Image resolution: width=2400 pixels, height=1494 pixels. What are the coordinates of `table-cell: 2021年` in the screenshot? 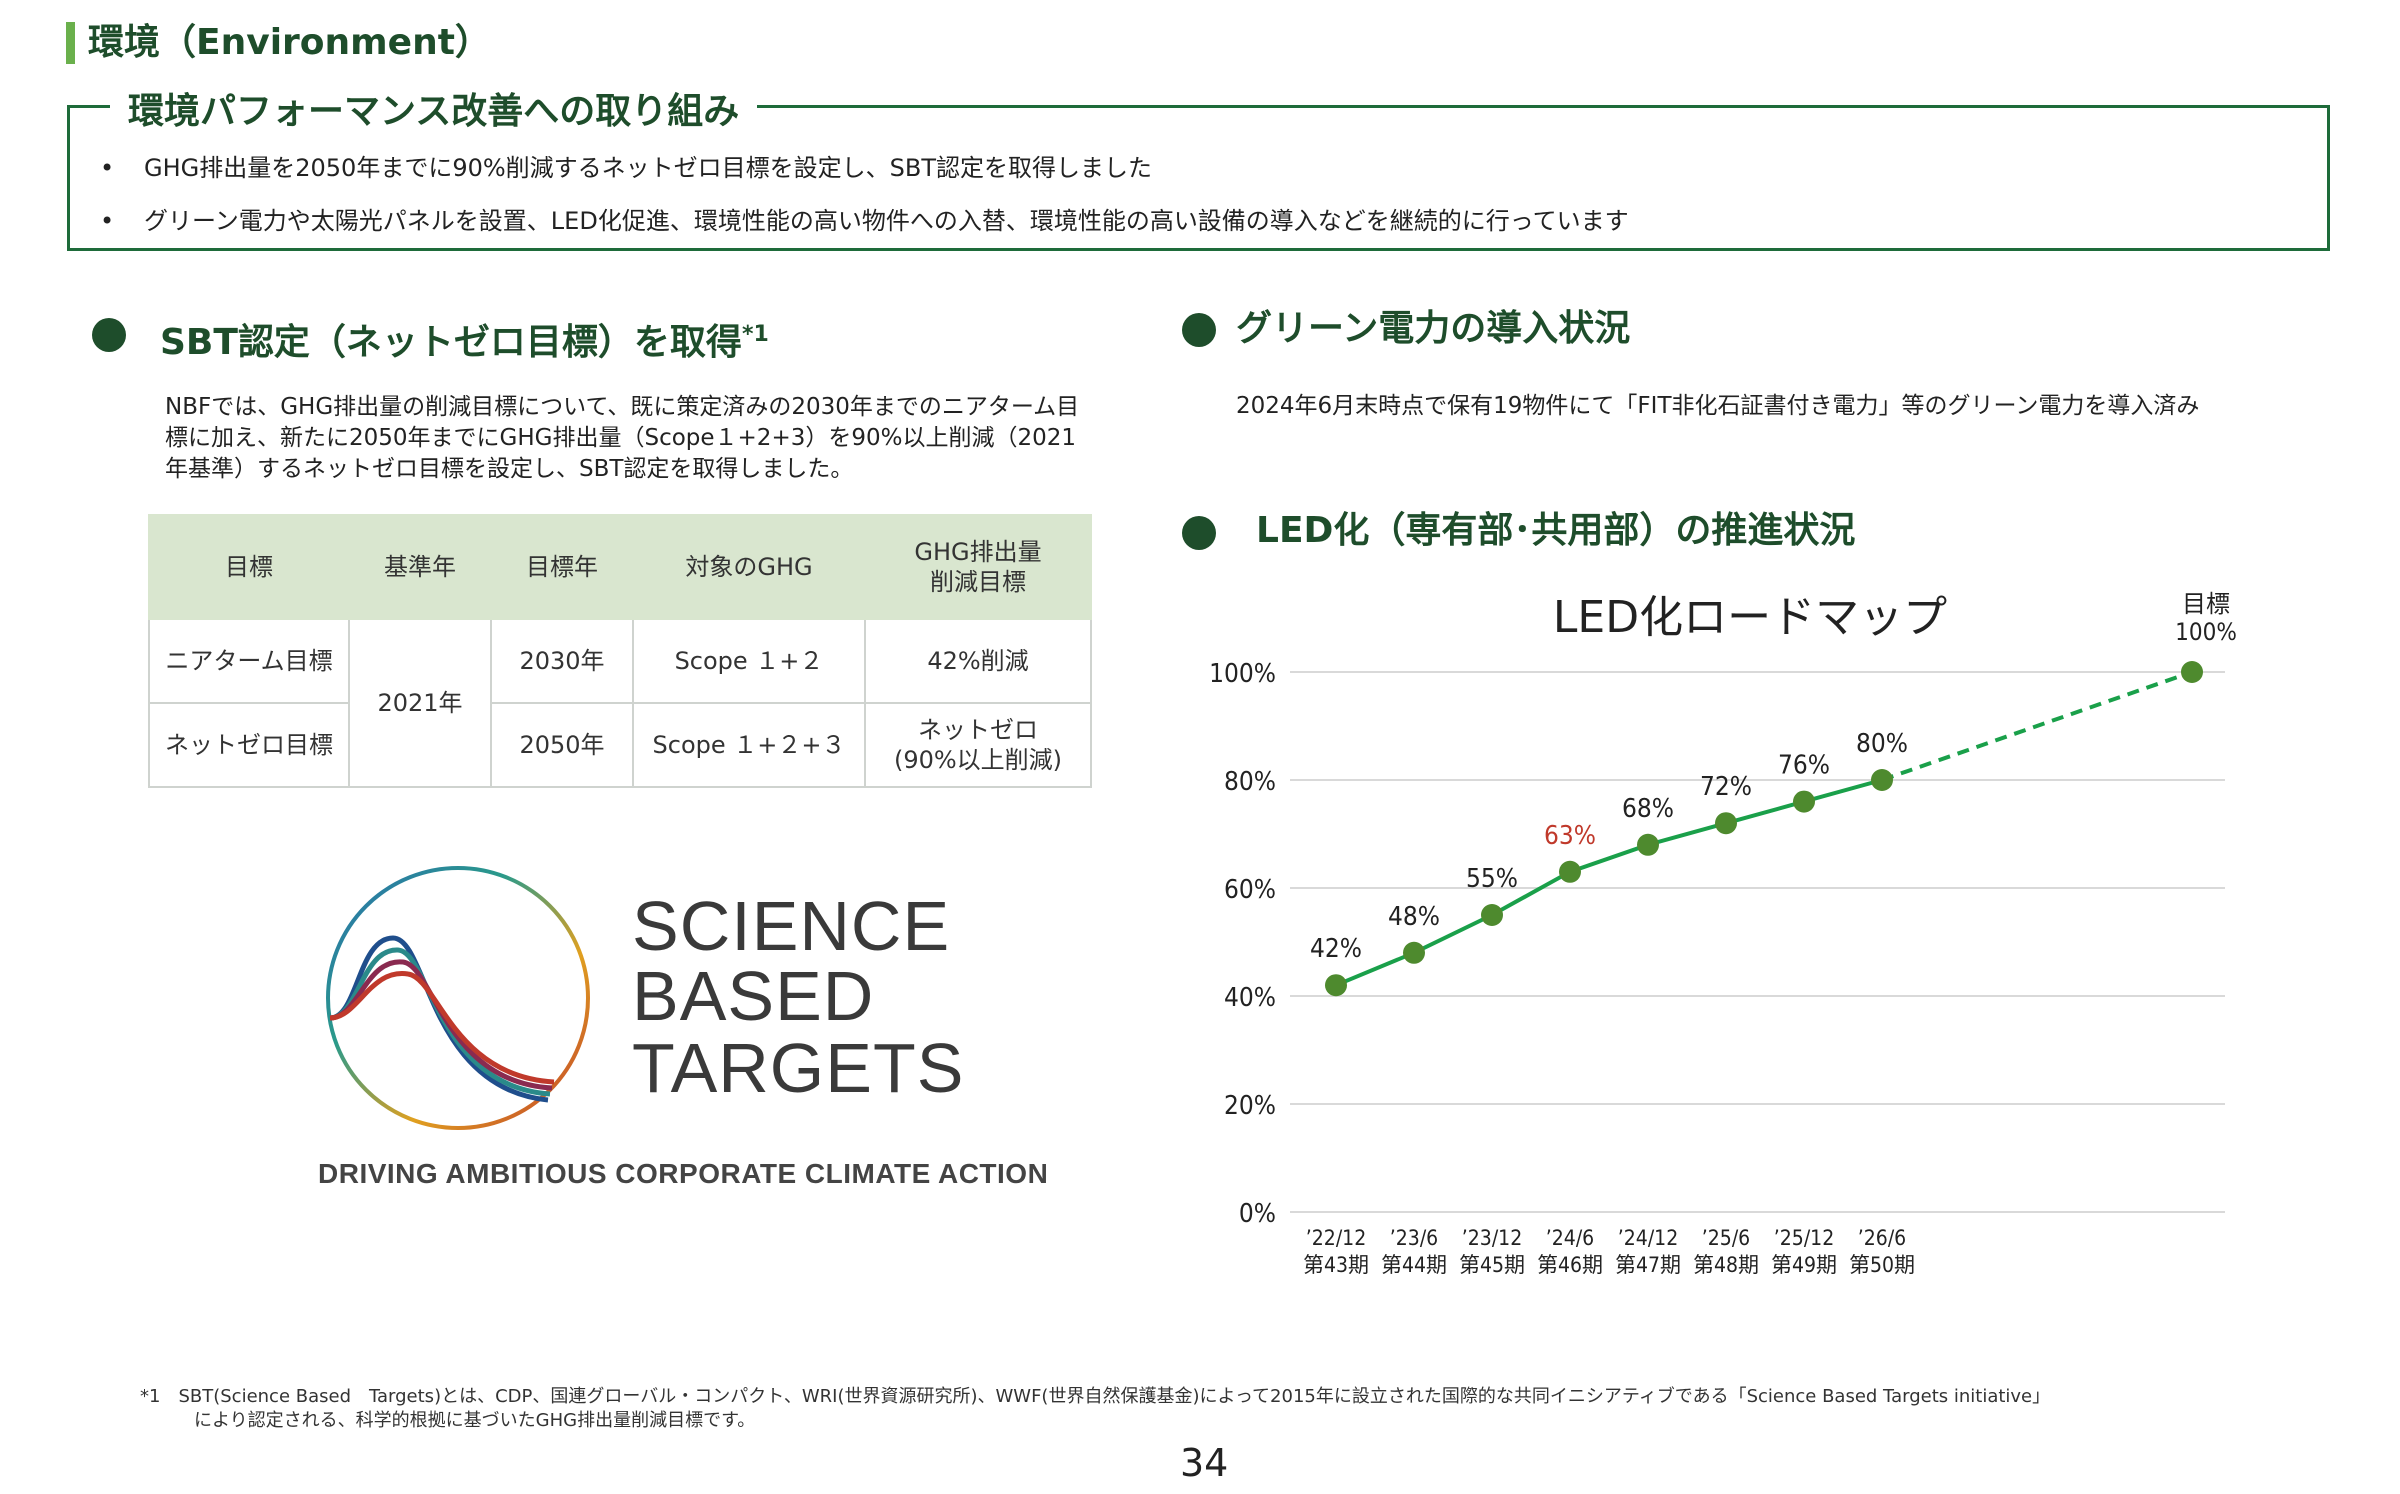 It's located at (420, 703).